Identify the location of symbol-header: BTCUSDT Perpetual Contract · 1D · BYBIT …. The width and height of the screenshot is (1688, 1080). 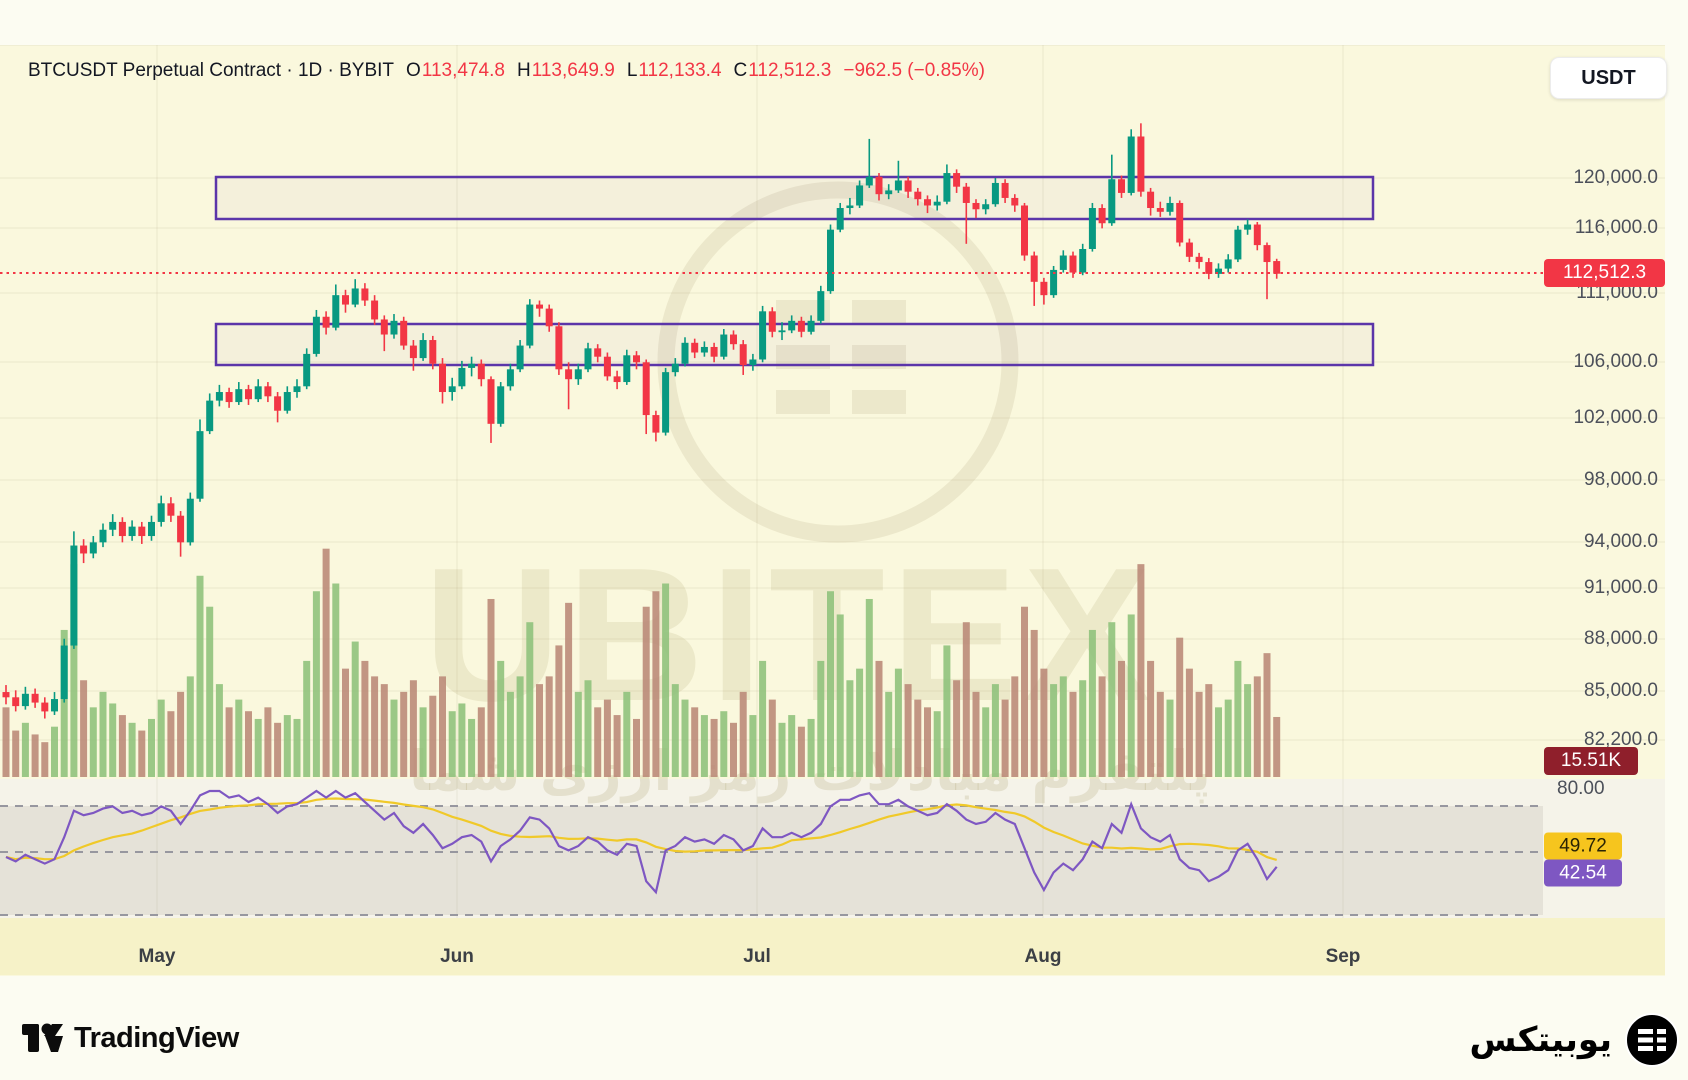
(506, 71).